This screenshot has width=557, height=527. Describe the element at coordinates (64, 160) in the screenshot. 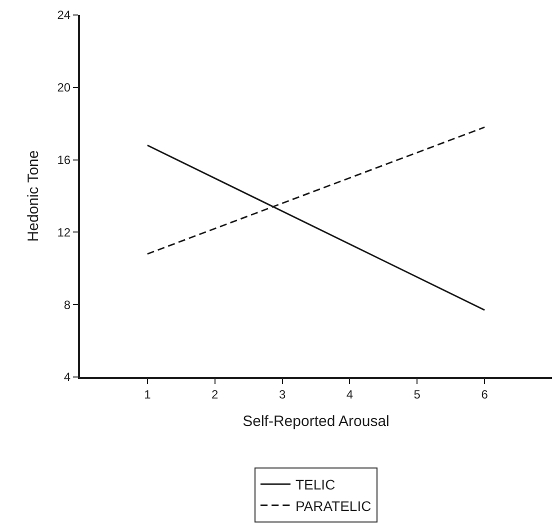

I see `y-tick-label: 16` at that location.